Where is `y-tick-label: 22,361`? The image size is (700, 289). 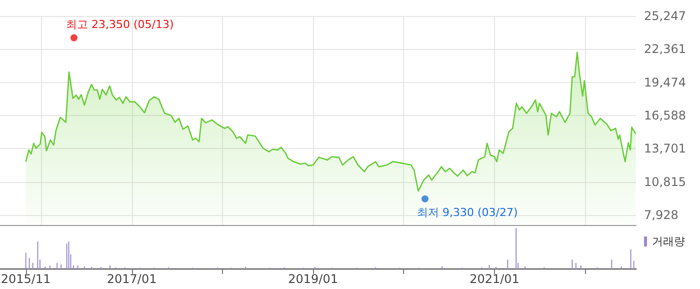 y-tick-label: 22,361 is located at coordinates (665, 49).